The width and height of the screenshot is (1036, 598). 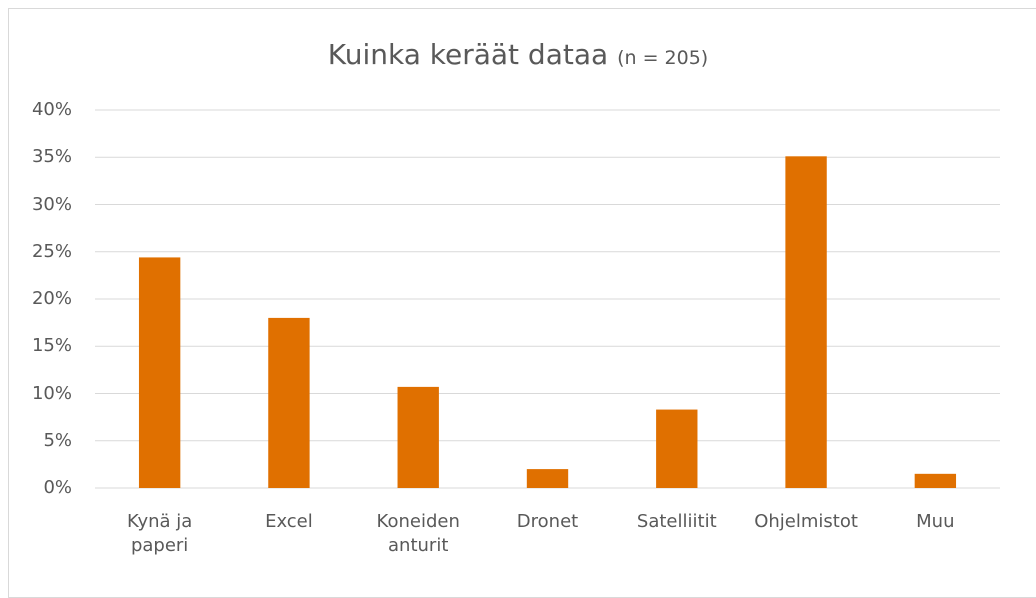 What do you see at coordinates (51, 204) in the screenshot?
I see `y-tick-label: 30%` at bounding box center [51, 204].